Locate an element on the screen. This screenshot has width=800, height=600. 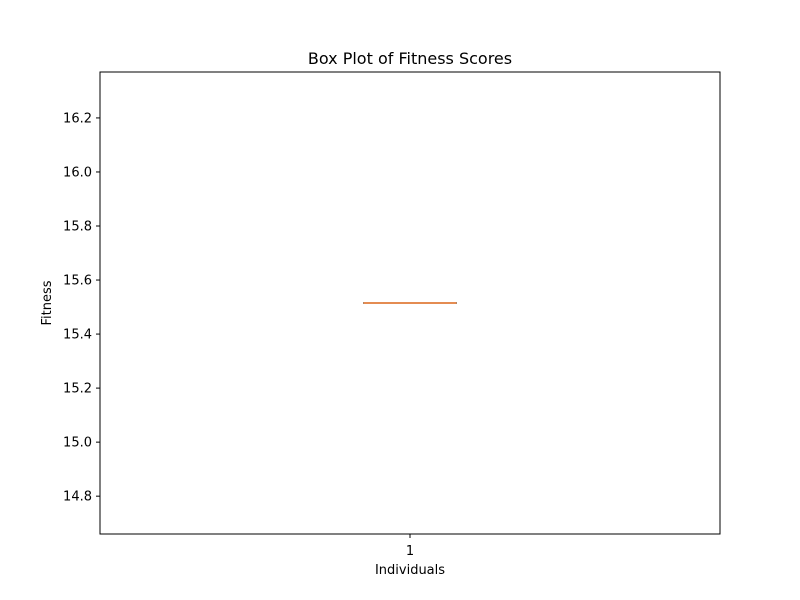
y-axis-ticks: 14.8 15.0 15.2 15.4 15.6 15.8 16.0 16.2 is located at coordinates (81, 308).